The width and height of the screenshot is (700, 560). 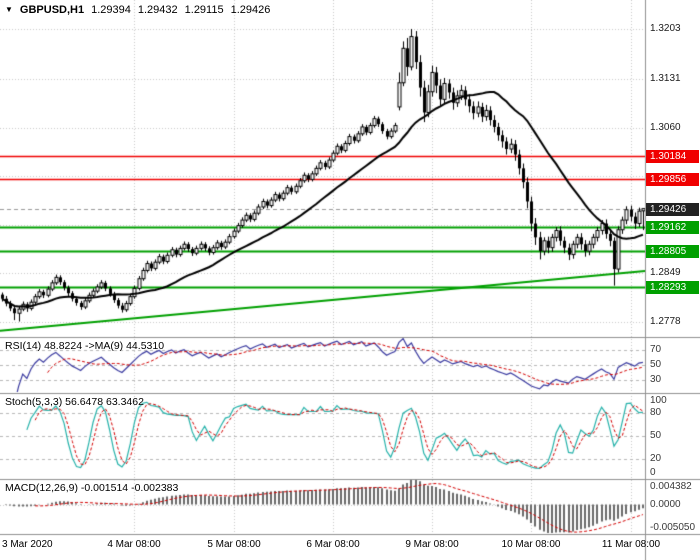 I want to click on time-axis-label: 10 Mar 08:00, so click(x=531, y=544).